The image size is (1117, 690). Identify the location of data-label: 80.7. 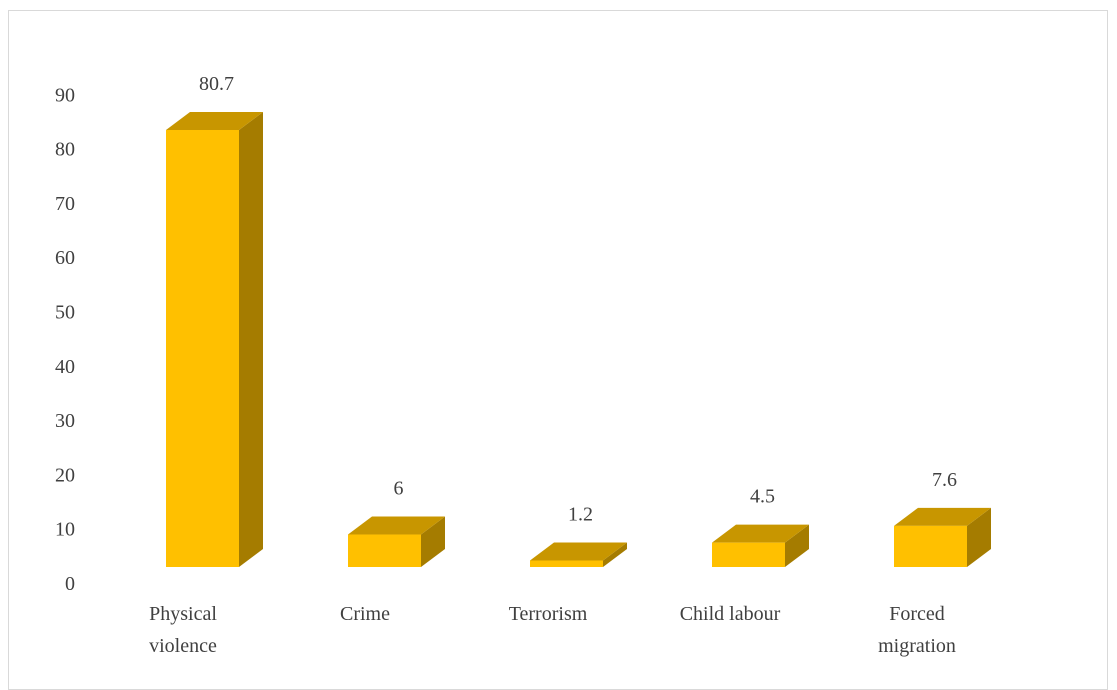
(216, 84).